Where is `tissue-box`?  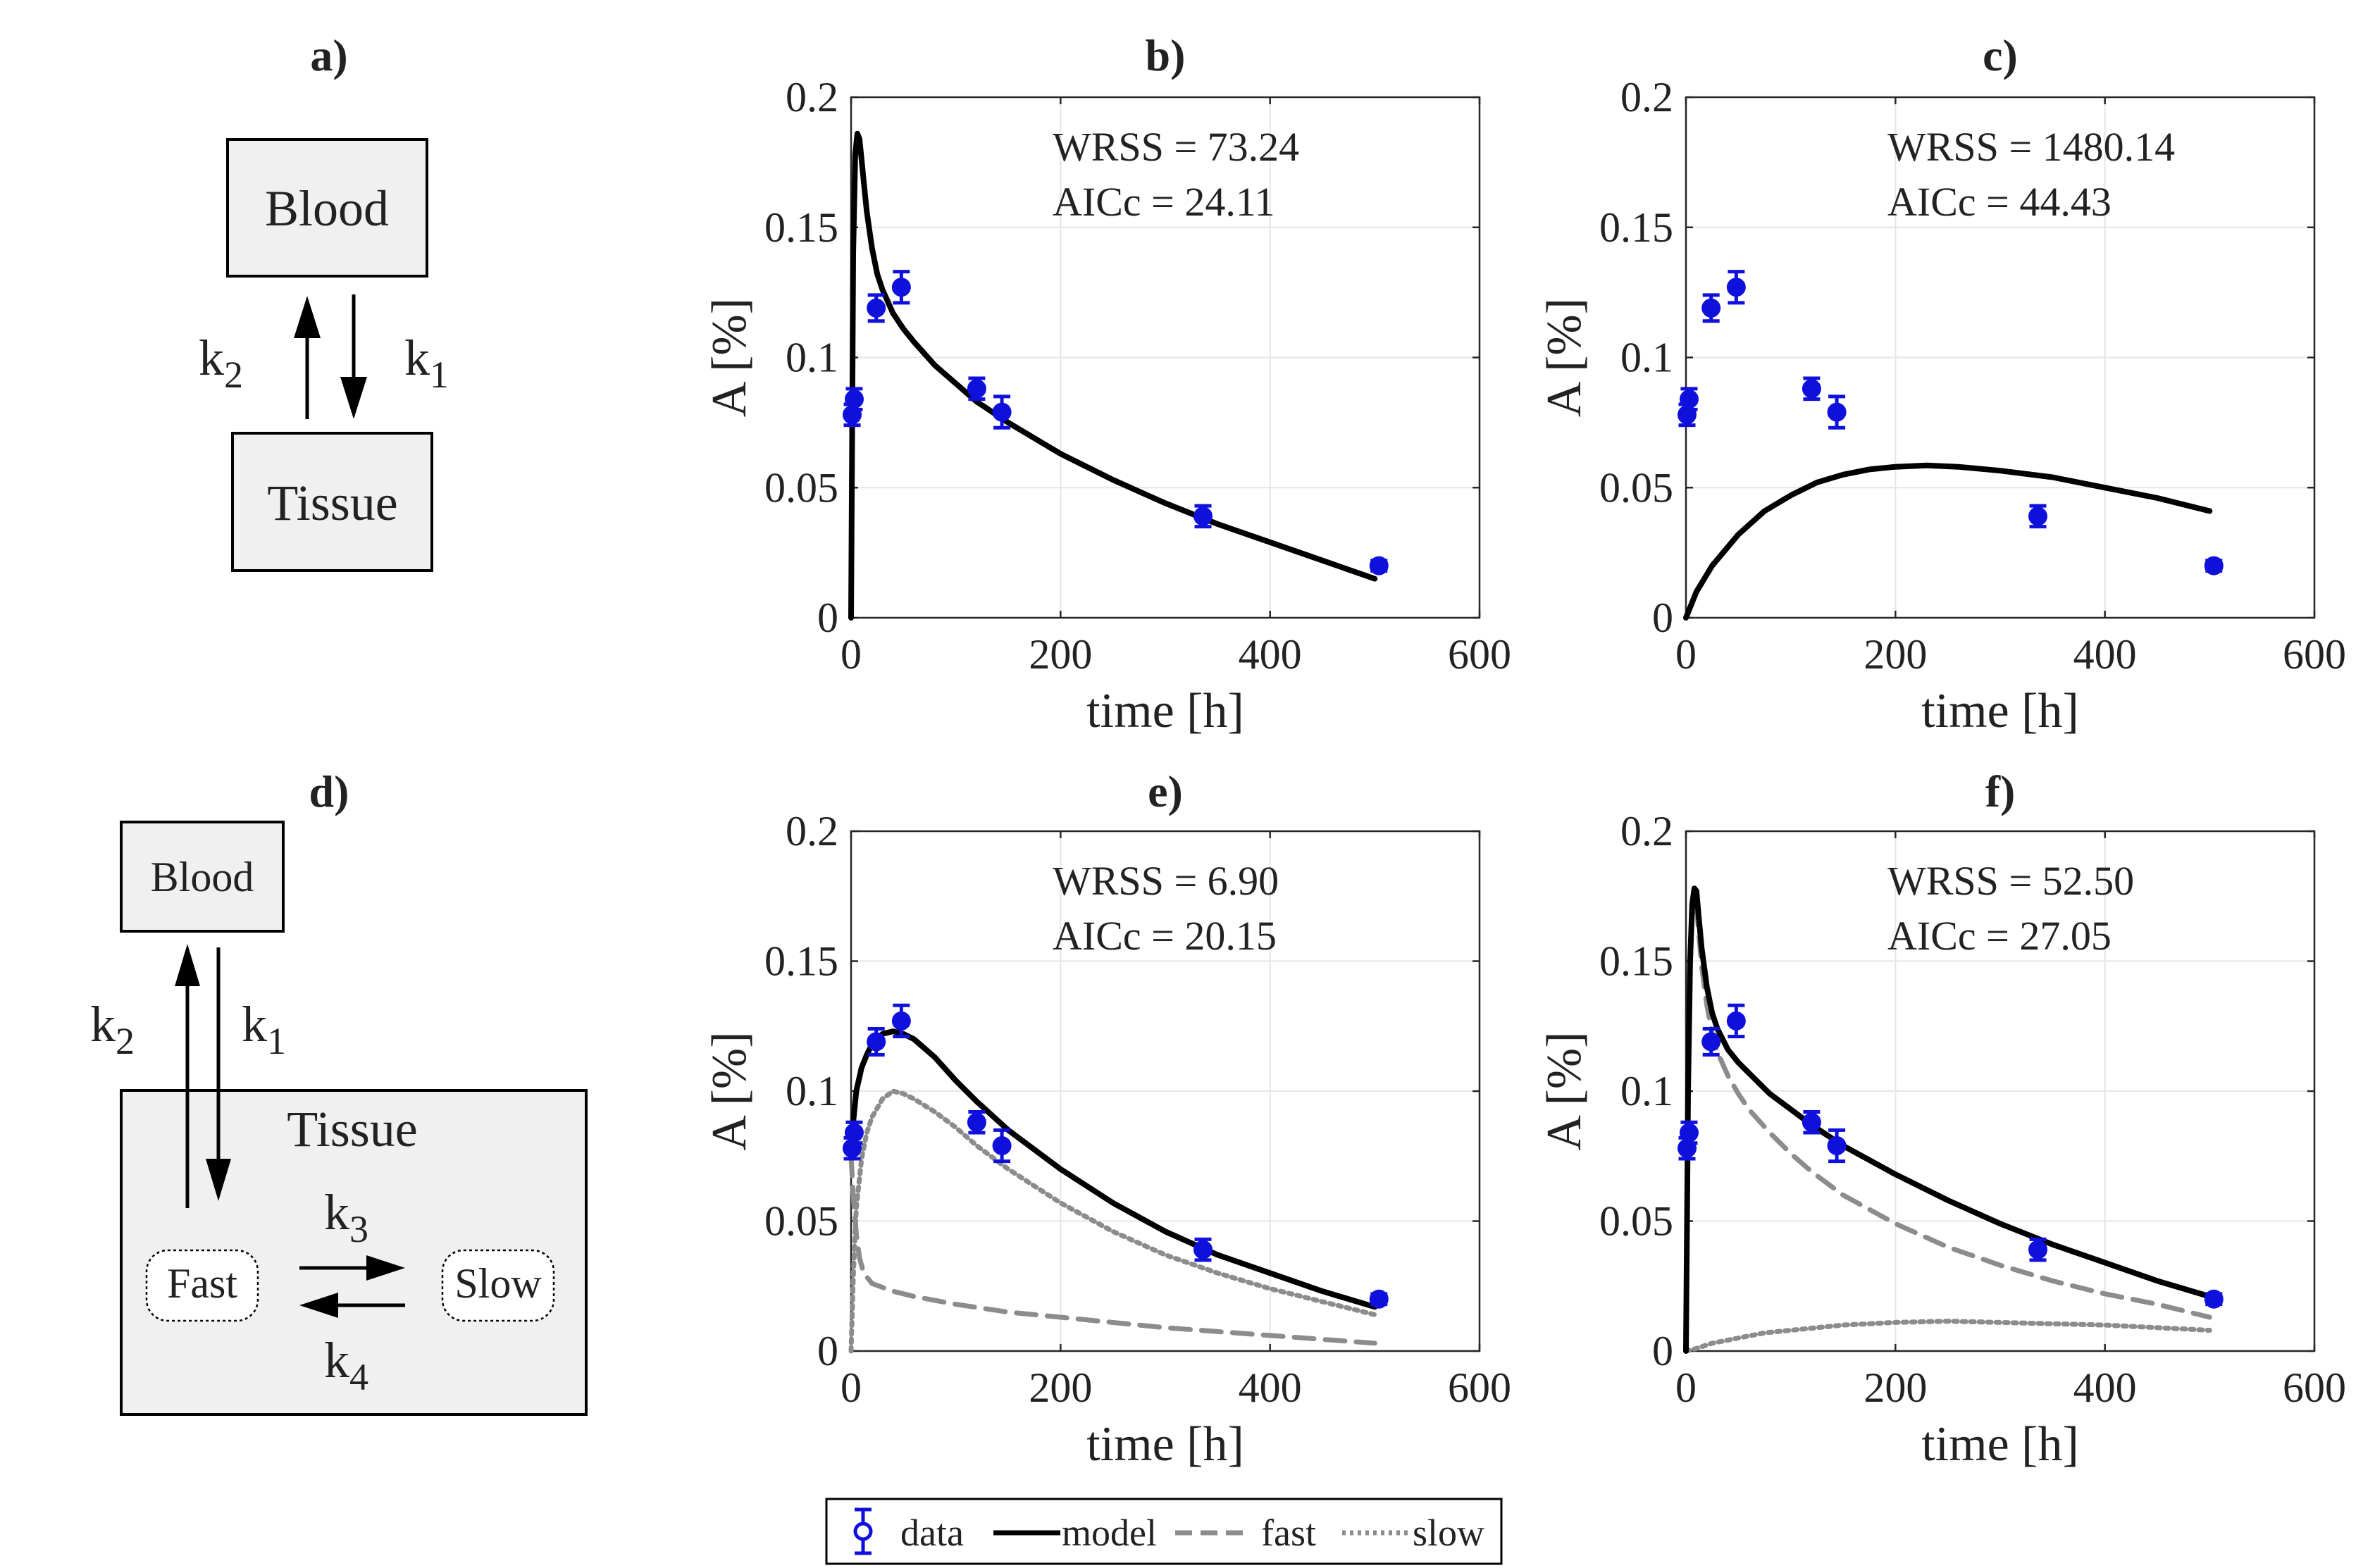 tissue-box is located at coordinates (332, 502).